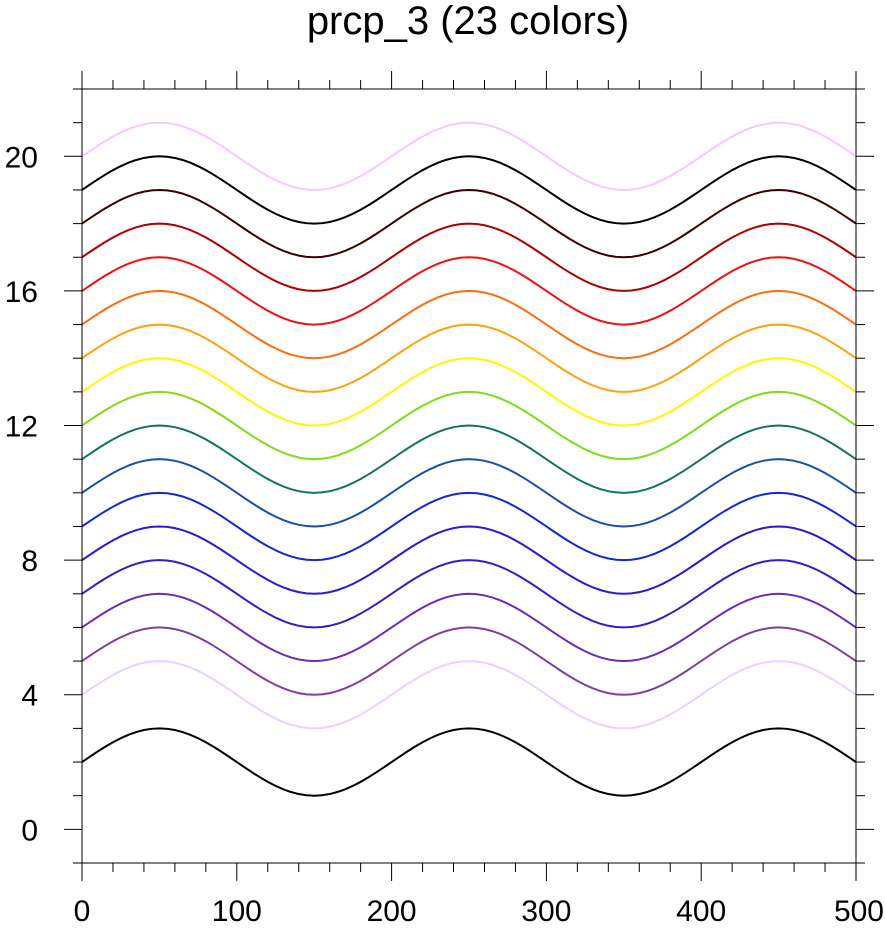  Describe the element at coordinates (21, 292) in the screenshot. I see `y-tick-label: 16` at that location.